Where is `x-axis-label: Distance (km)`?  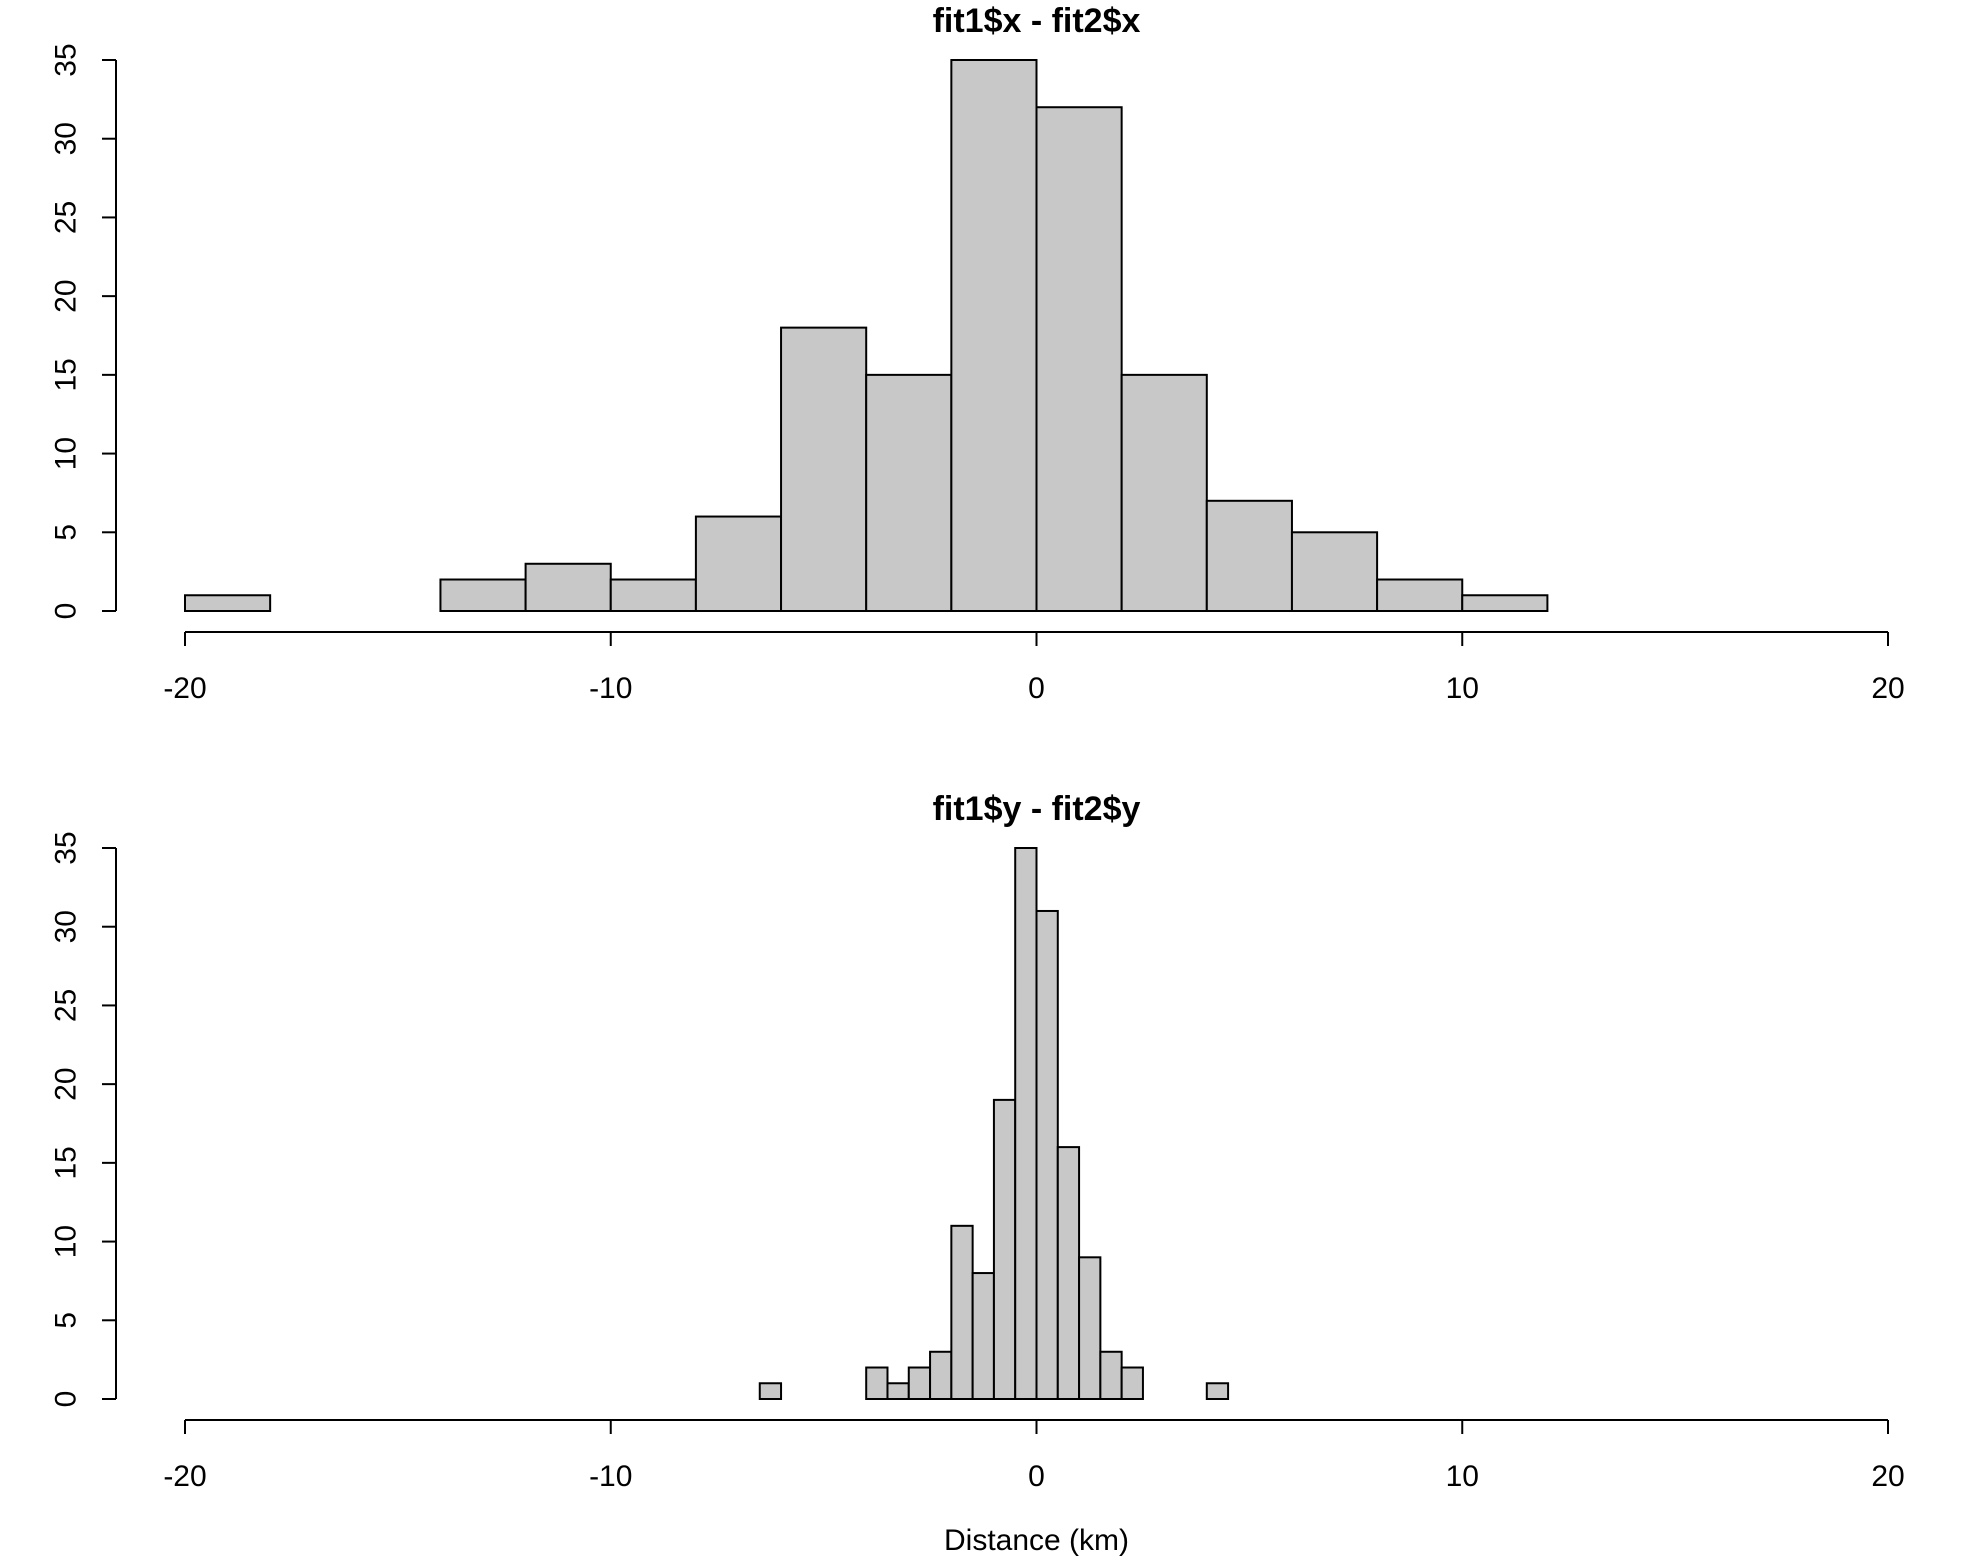
x-axis-label: Distance (km) is located at coordinates (1036, 1540).